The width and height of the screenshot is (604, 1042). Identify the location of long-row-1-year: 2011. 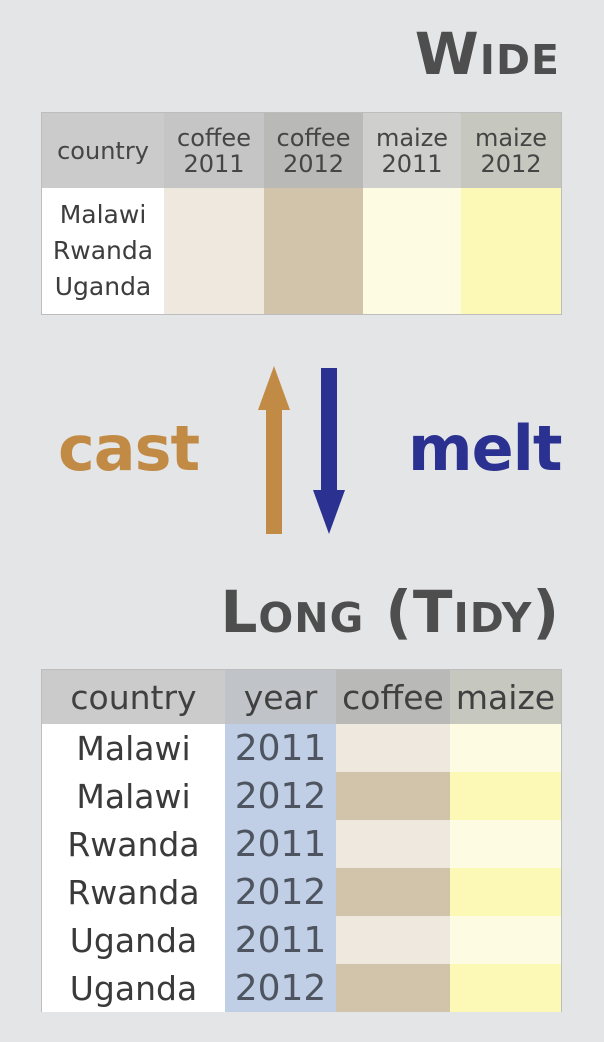
(280, 748).